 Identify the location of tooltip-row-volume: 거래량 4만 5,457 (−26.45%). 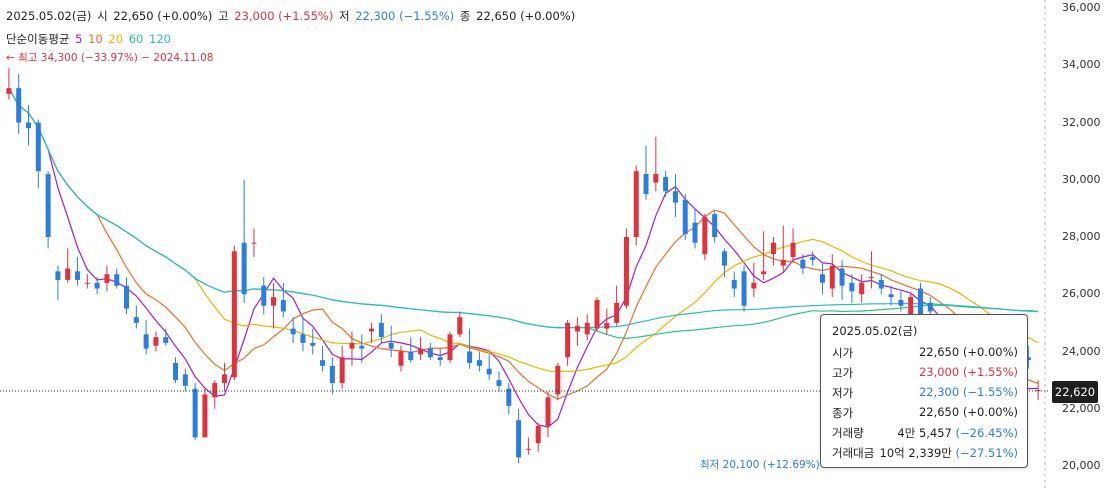
(925, 434).